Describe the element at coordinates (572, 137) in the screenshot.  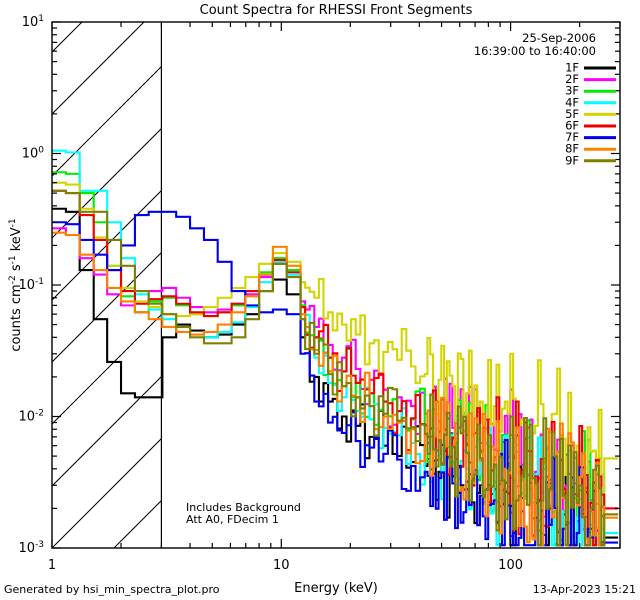
I see `legend-label-7f: 7F` at that location.